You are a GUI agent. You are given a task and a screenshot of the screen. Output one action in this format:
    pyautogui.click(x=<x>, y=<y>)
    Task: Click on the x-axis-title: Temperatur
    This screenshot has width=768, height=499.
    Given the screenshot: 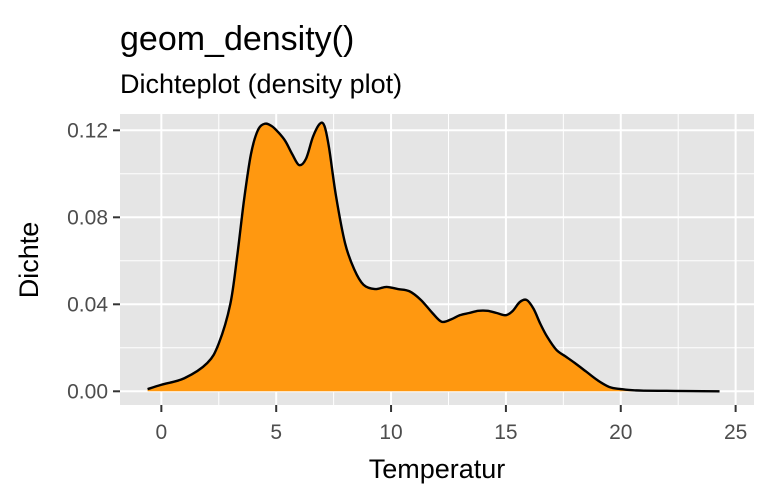 What is the action you would take?
    pyautogui.click(x=437, y=469)
    